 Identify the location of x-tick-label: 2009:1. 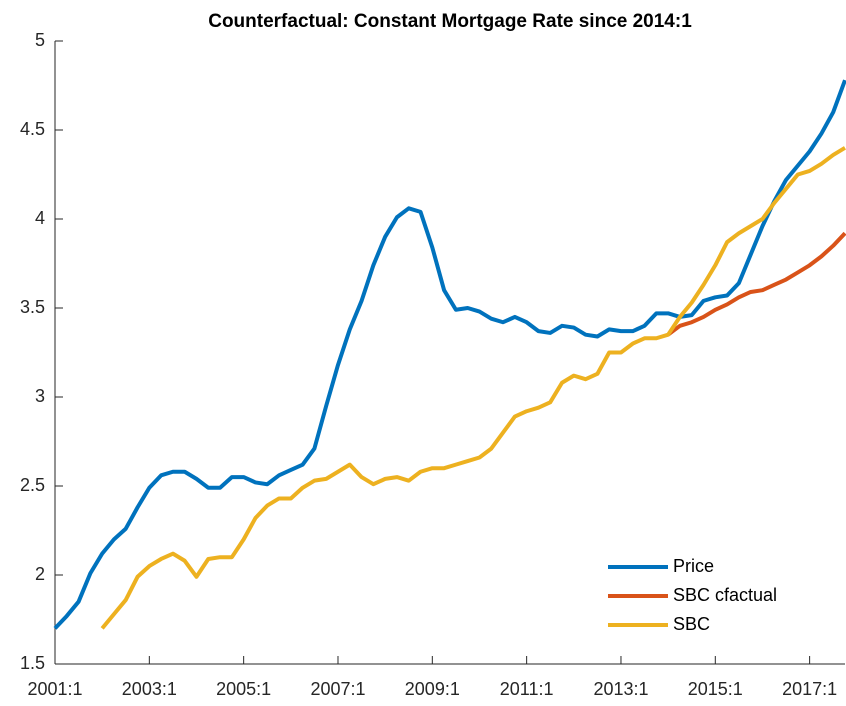
(432, 689).